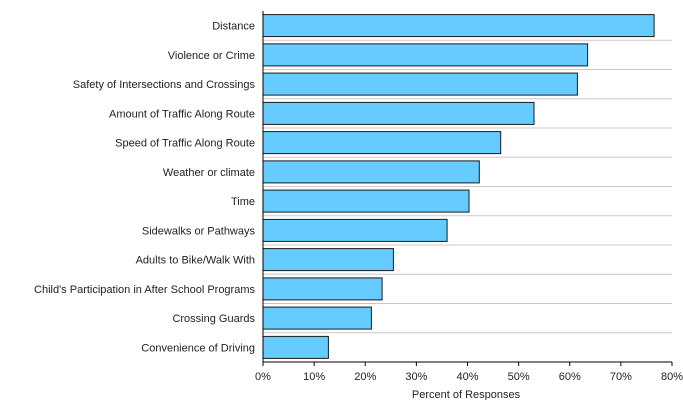 The width and height of the screenshot is (683, 400). What do you see at coordinates (570, 377) in the screenshot?
I see `x-tick-label: 60%` at bounding box center [570, 377].